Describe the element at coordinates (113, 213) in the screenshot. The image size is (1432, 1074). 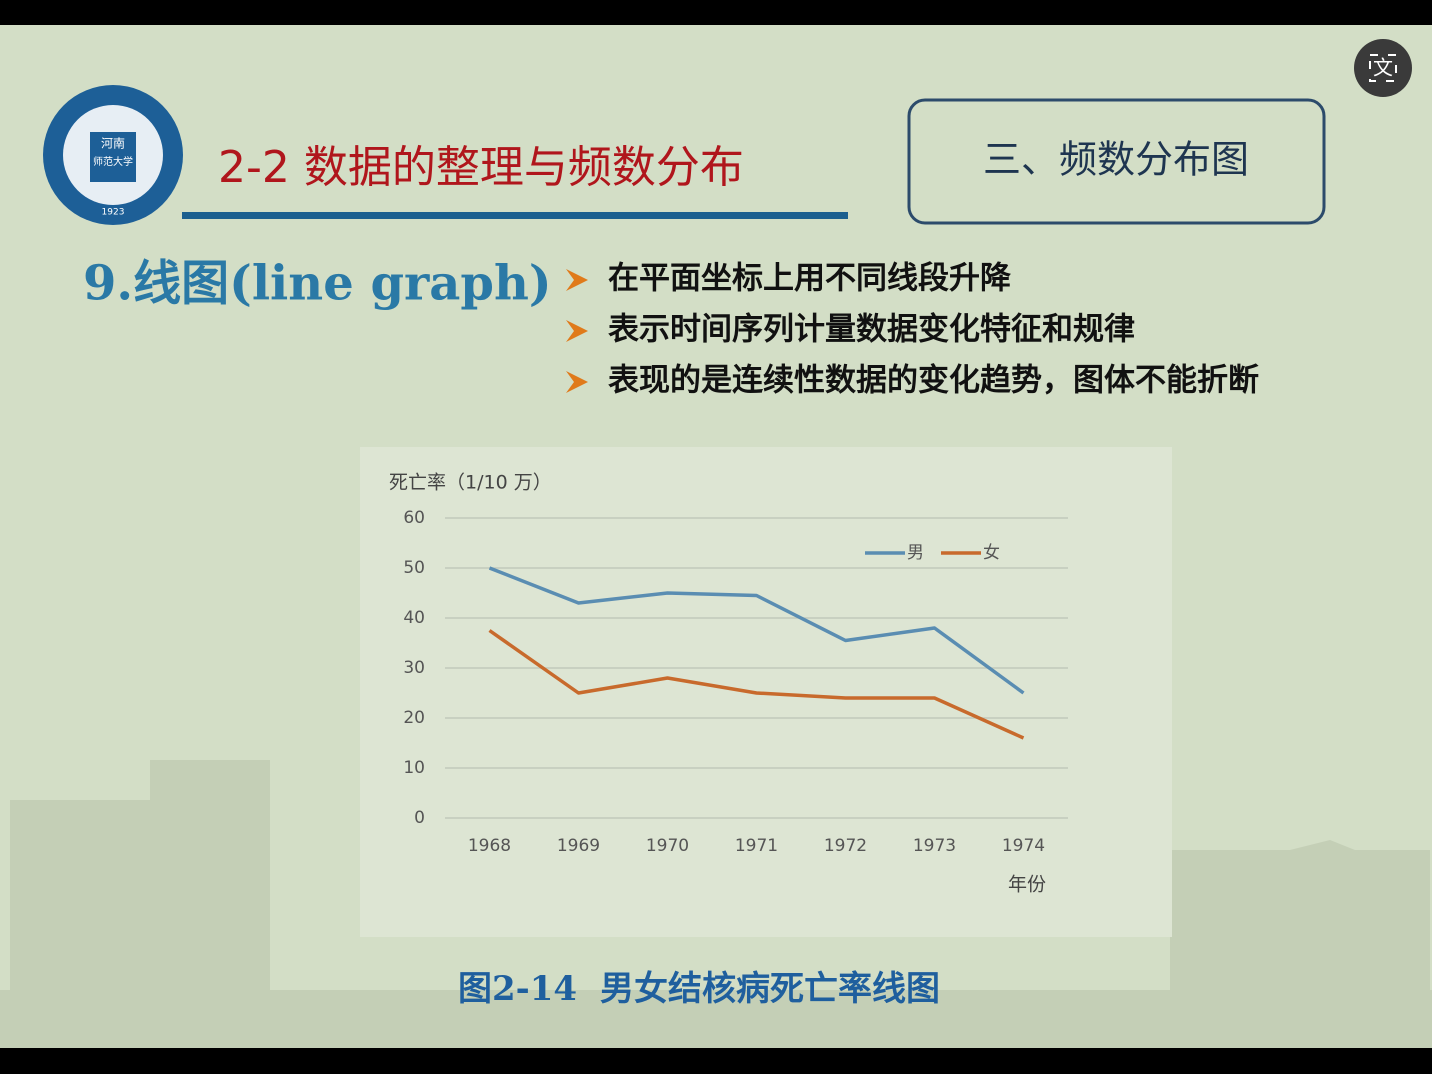
I see `logo-text: 1923` at that location.